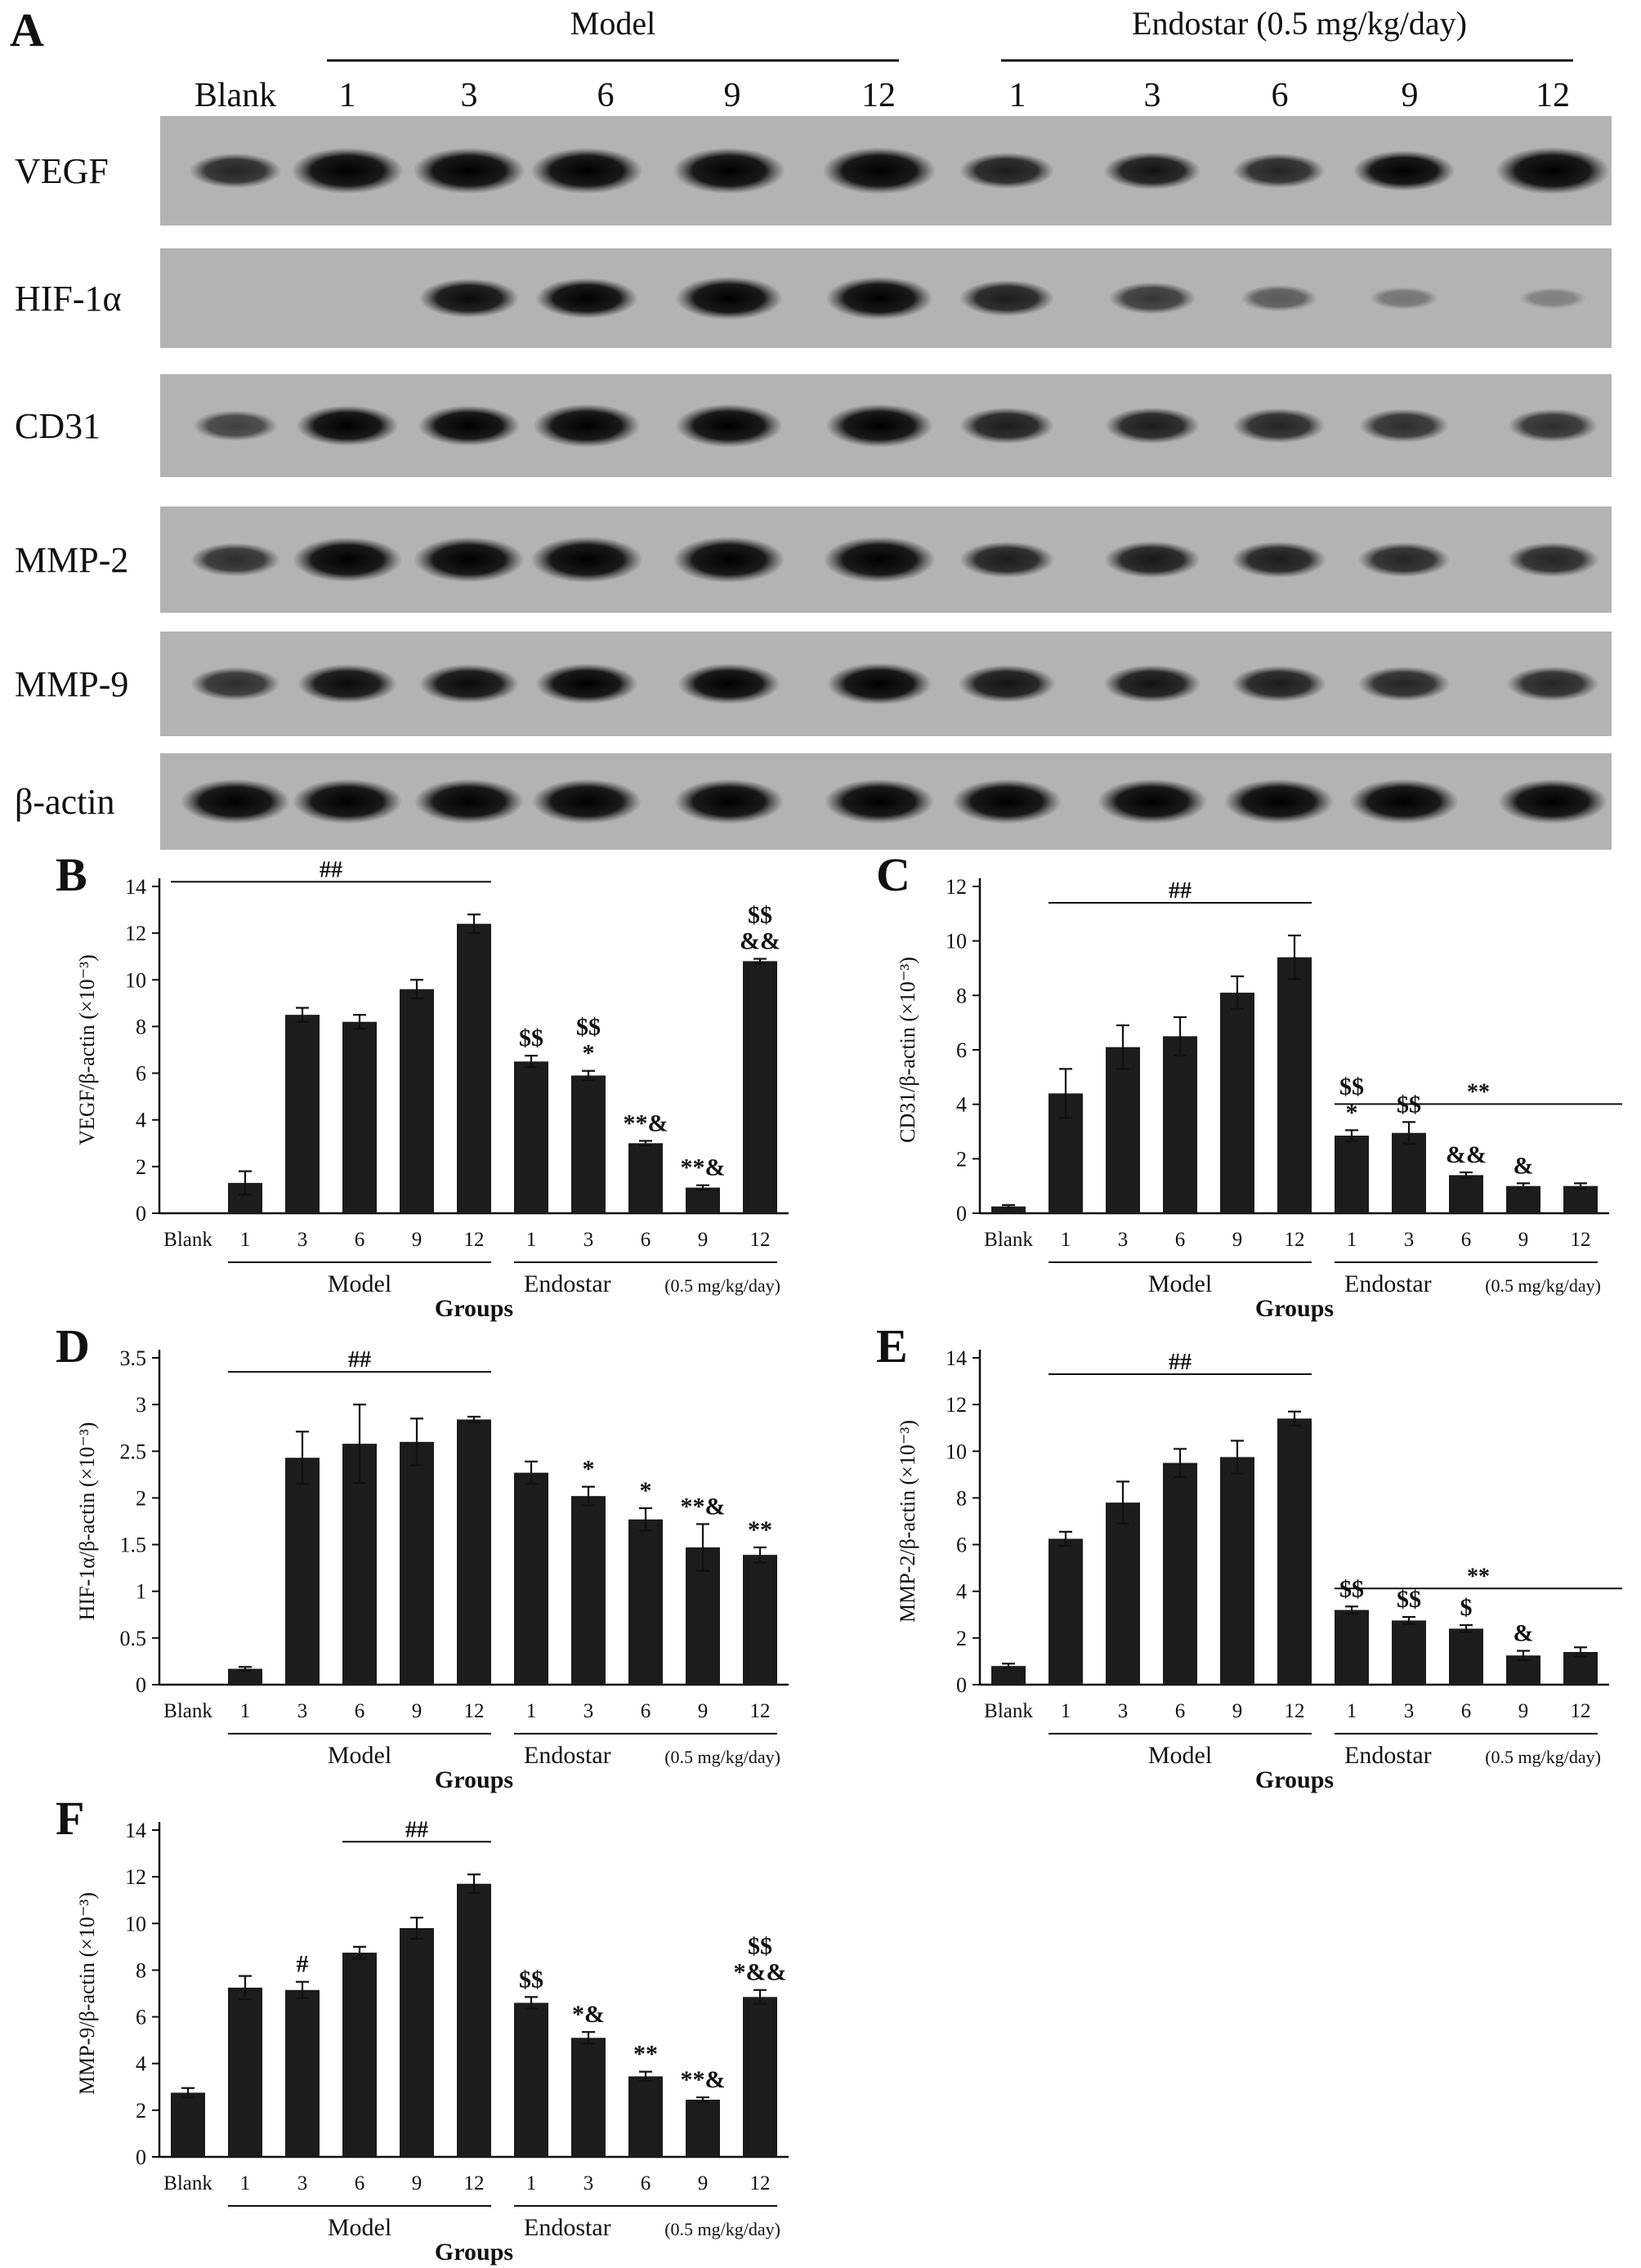 The image size is (1641, 2268). What do you see at coordinates (469, 95) in the screenshot?
I see `lane-label: 3` at bounding box center [469, 95].